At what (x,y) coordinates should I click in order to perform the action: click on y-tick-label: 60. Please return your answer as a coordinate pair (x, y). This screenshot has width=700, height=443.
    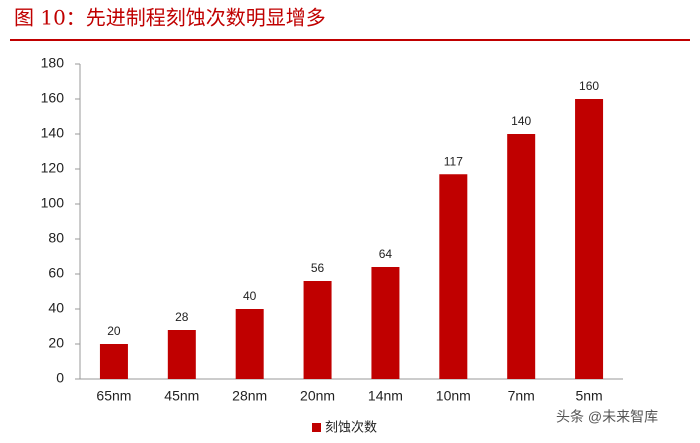
    Looking at the image, I should click on (56, 273).